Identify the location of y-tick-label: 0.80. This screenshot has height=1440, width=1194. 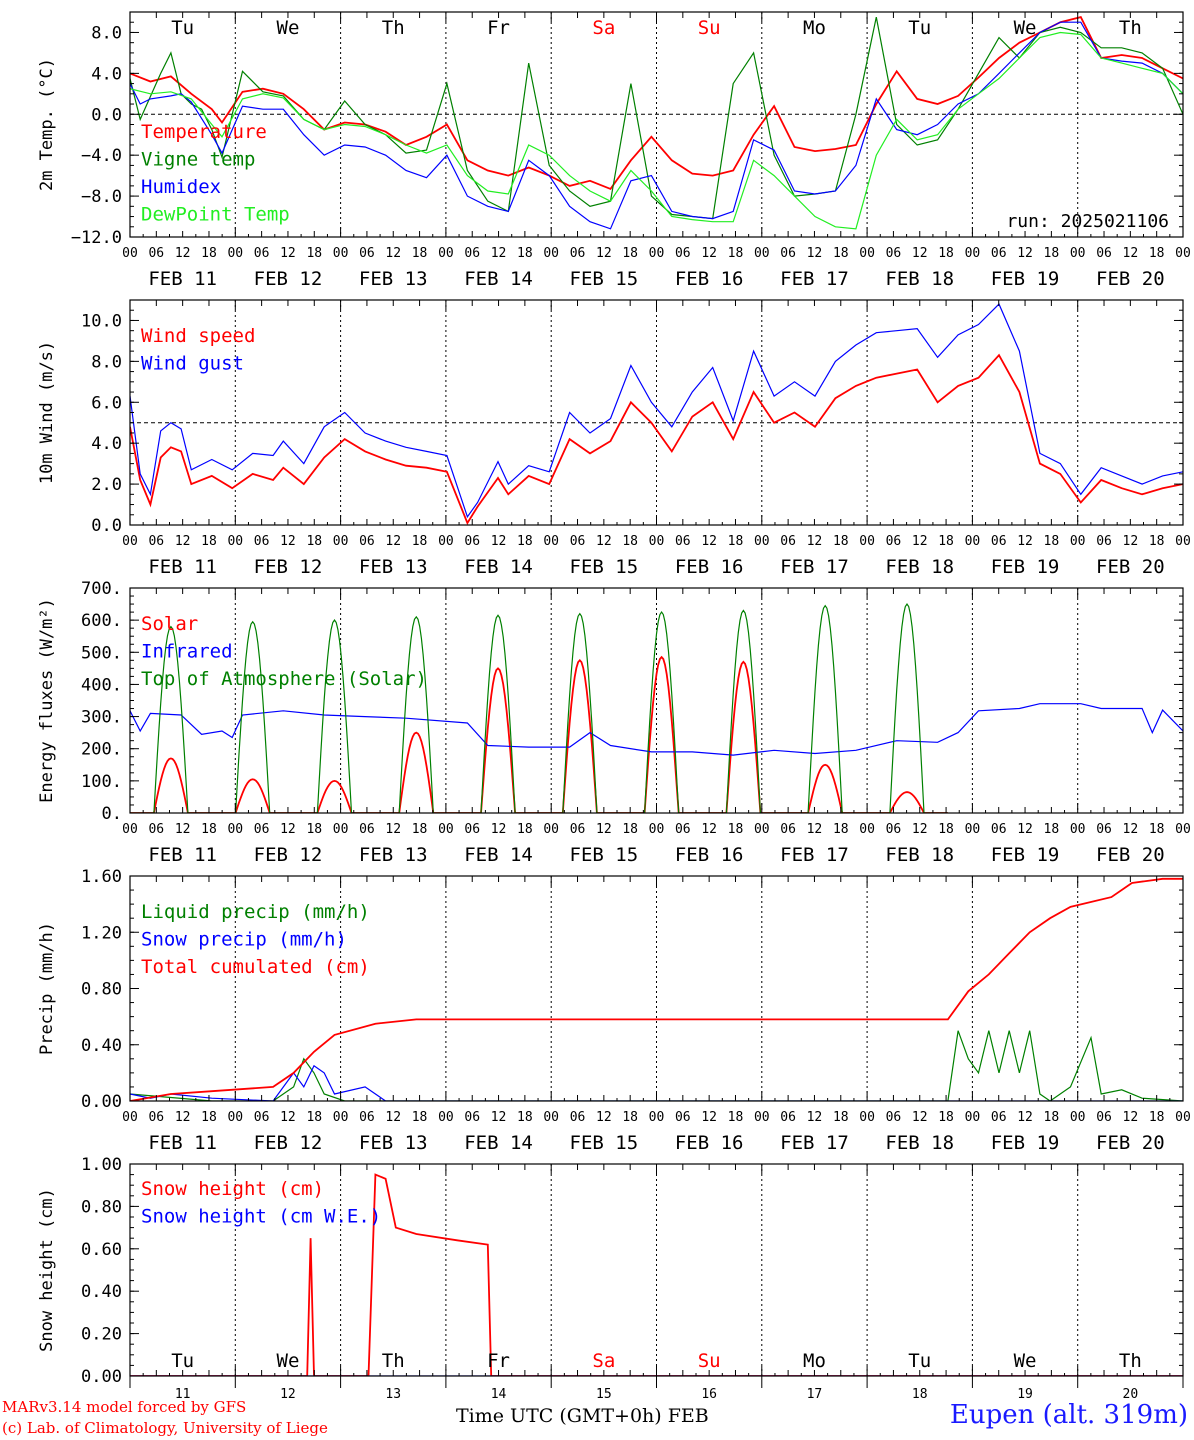
(101, 1207).